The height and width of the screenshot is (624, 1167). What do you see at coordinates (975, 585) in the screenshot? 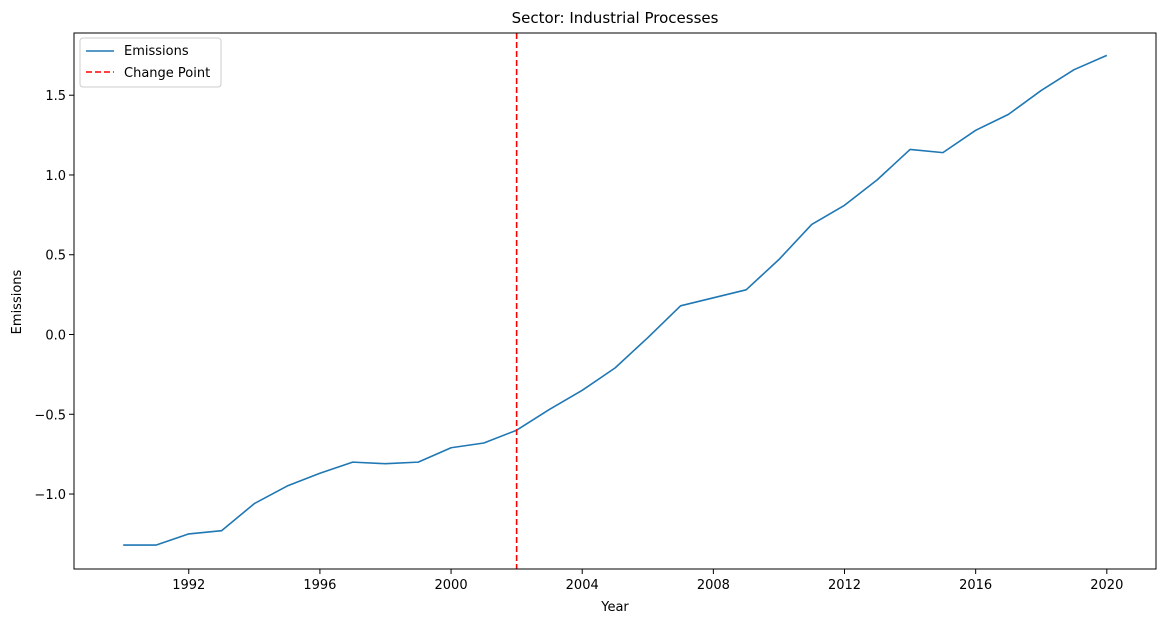
I see `x-tick-label: 2016` at bounding box center [975, 585].